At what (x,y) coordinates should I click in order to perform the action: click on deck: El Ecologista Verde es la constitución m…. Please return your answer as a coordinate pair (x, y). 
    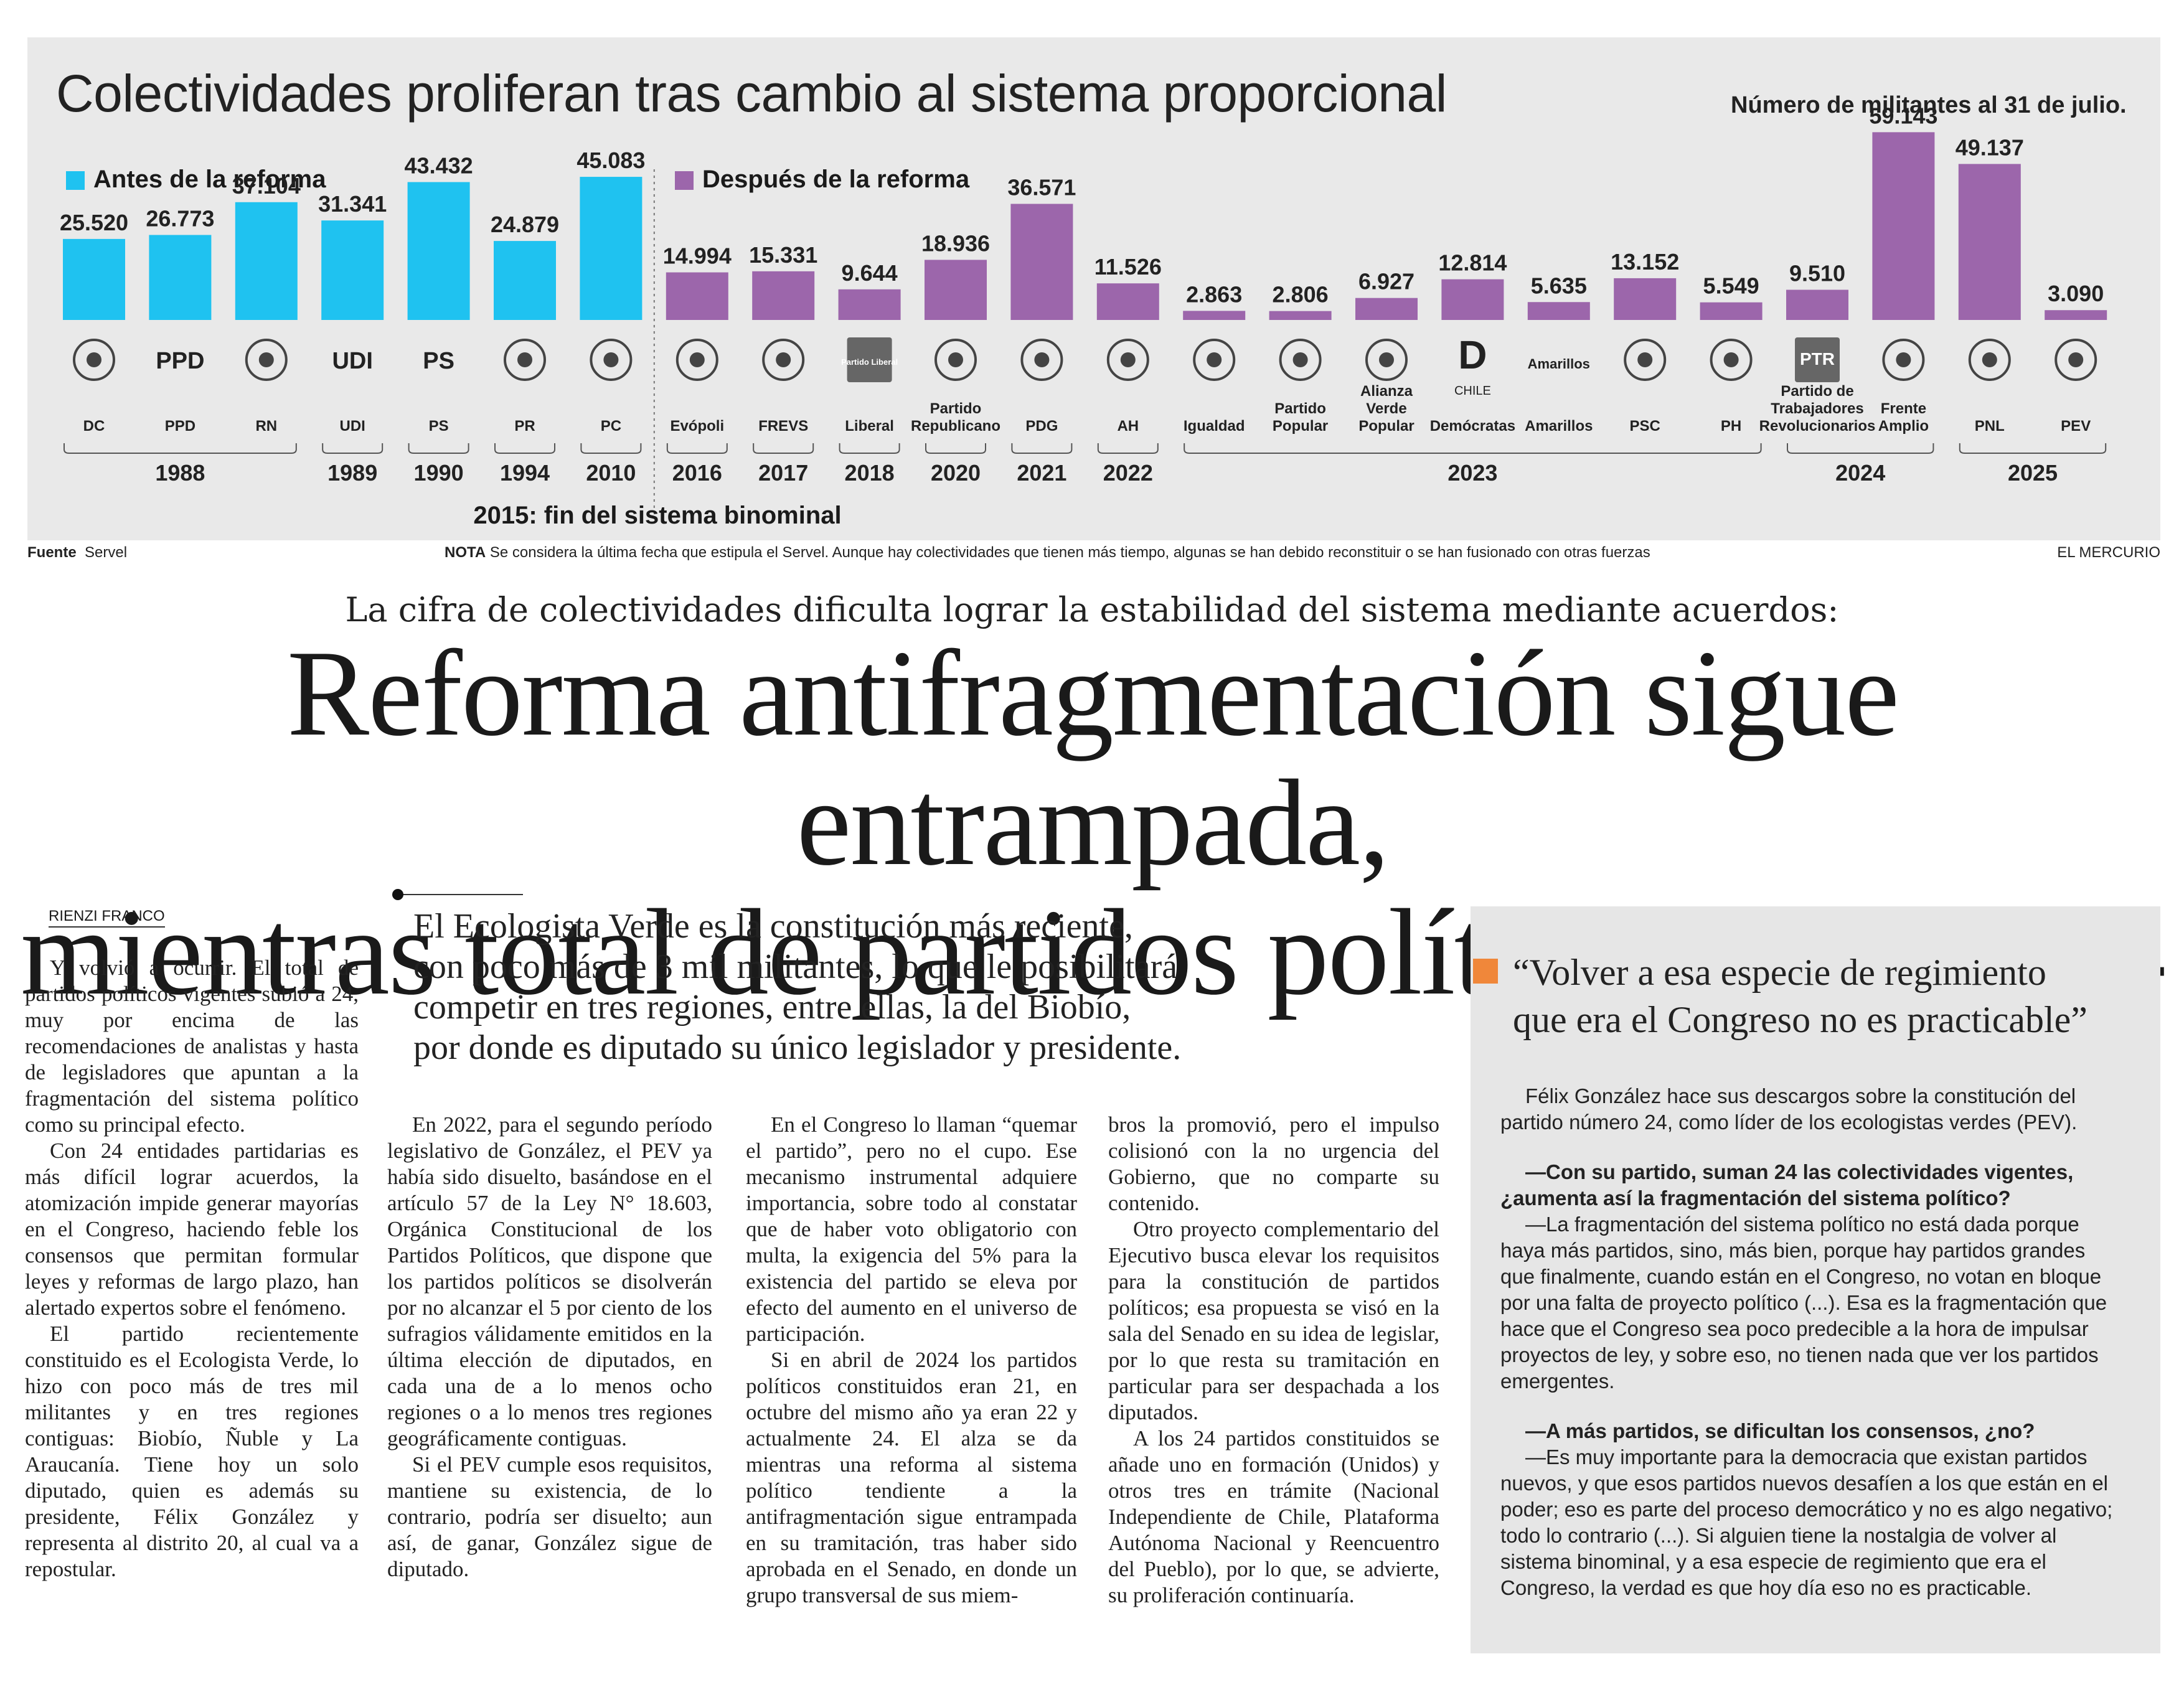
    Looking at the image, I should click on (899, 987).